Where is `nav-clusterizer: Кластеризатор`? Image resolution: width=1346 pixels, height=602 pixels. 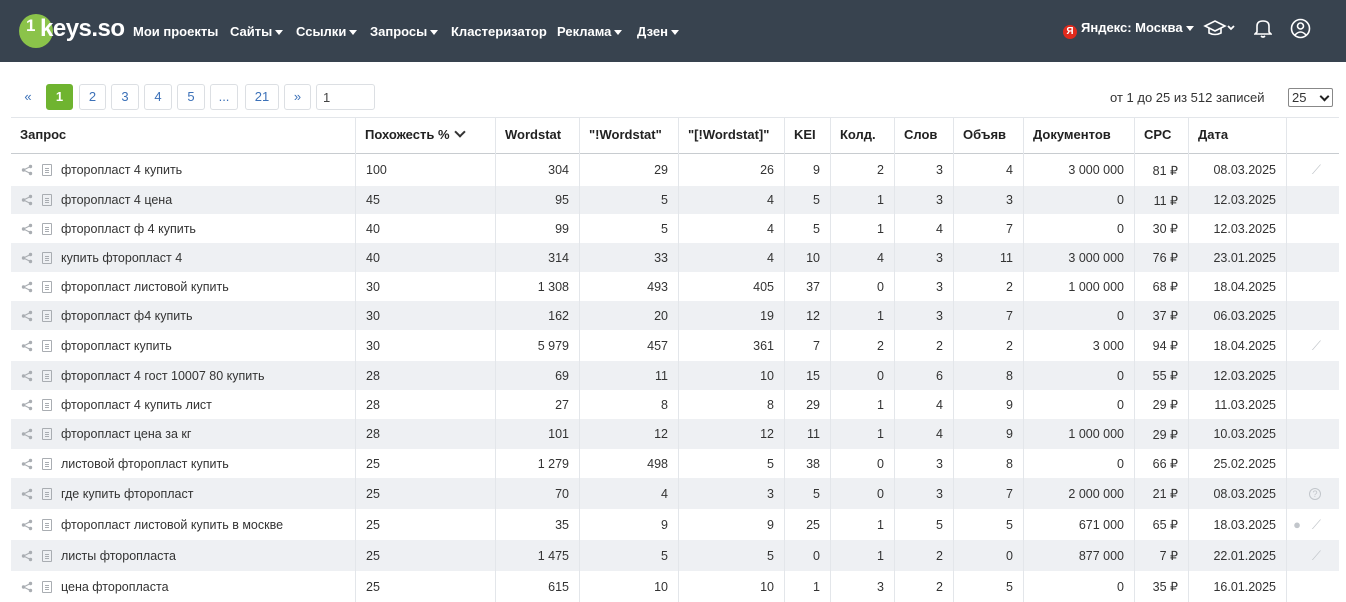 nav-clusterizer: Кластеризатор is located at coordinates (499, 31).